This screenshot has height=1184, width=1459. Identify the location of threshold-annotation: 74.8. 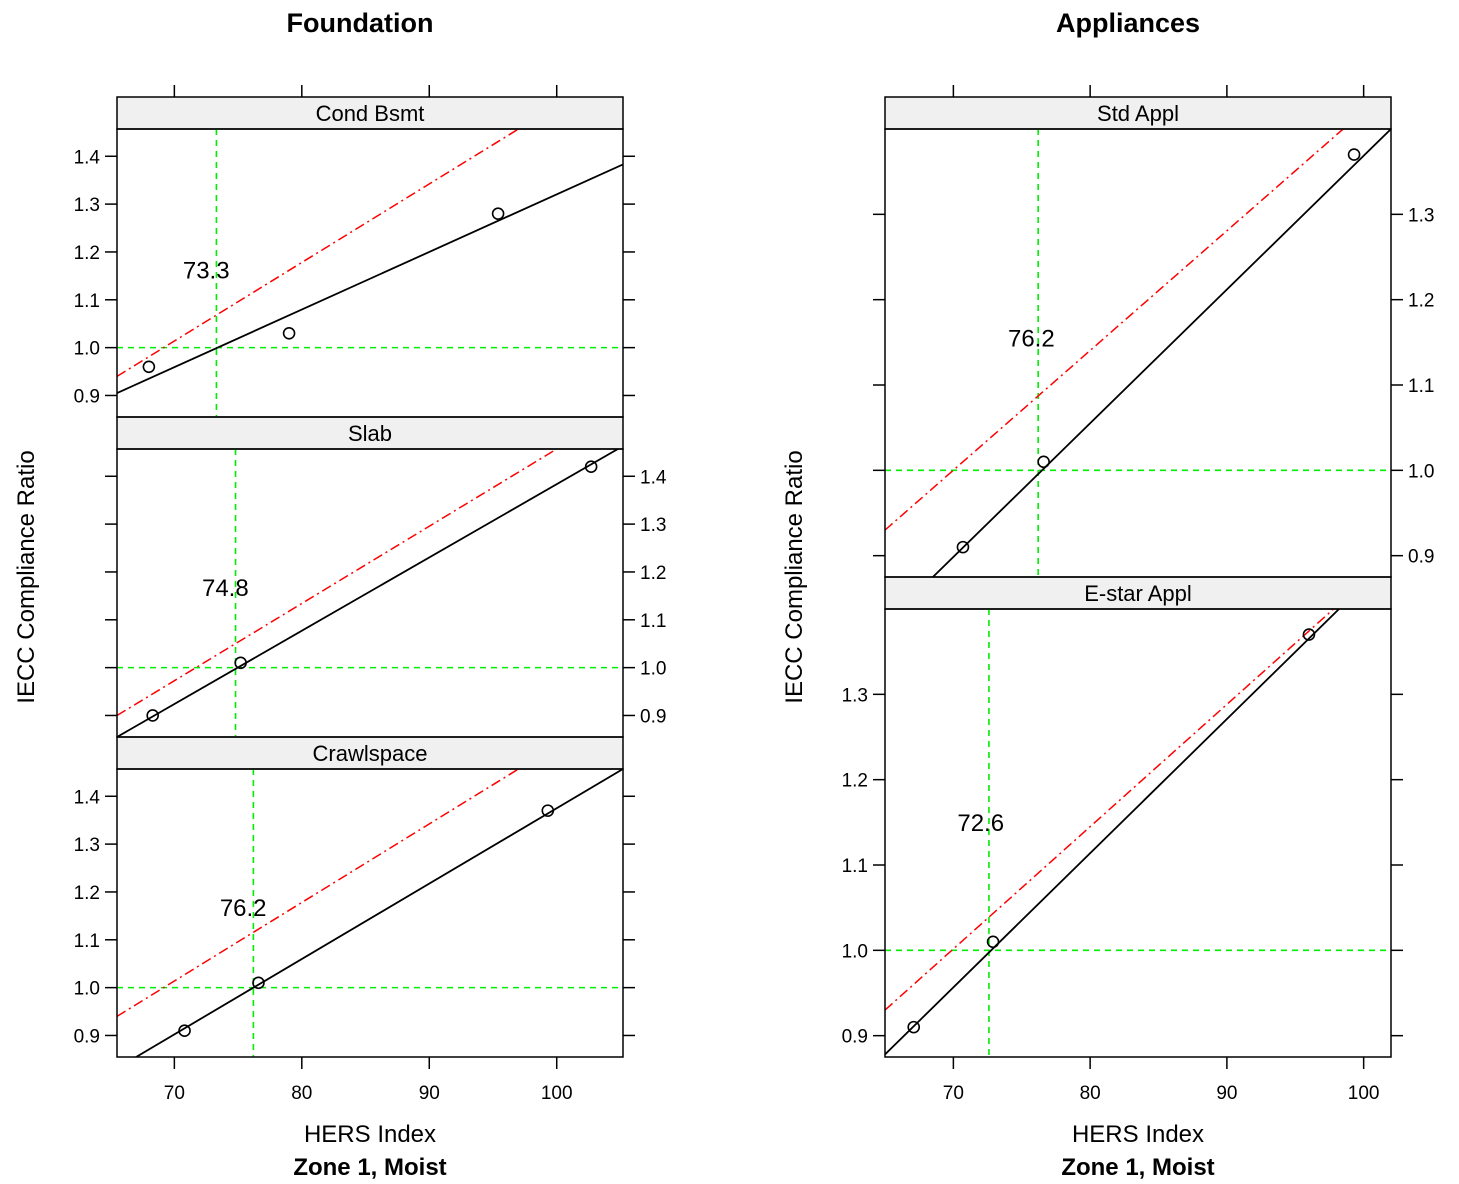
(225, 588).